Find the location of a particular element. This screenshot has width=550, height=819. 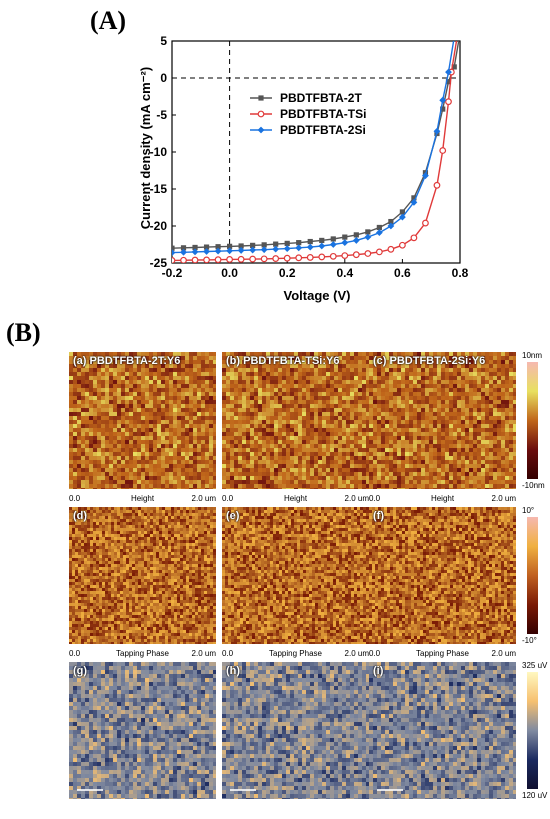

x-tick-label: -0.2 is located at coordinates (172, 273).